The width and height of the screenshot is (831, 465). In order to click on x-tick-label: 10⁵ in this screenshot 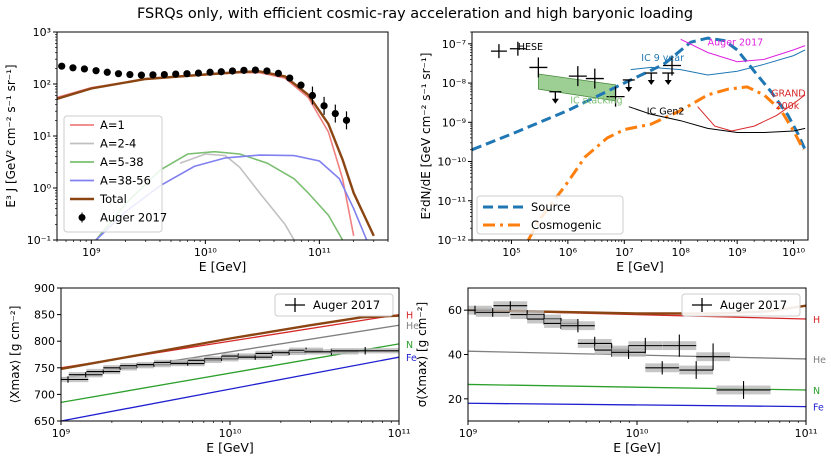, I will do `click(511, 252)`.